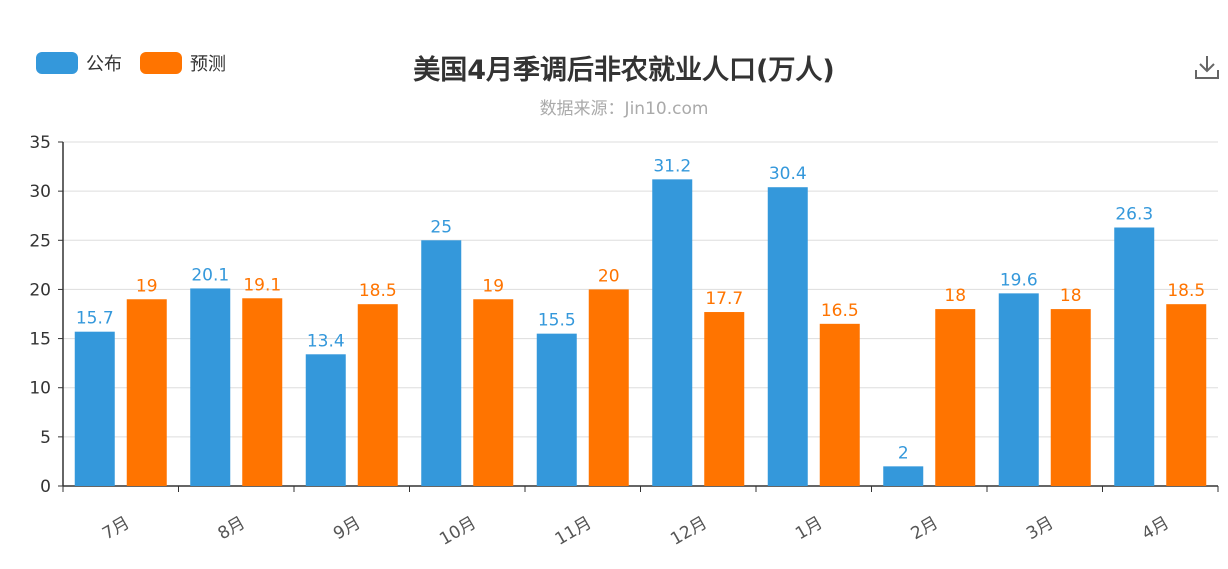 Image resolution: width=1228 pixels, height=569 pixels. Describe the element at coordinates (441, 227) in the screenshot. I see `data-label-published: 25` at that location.